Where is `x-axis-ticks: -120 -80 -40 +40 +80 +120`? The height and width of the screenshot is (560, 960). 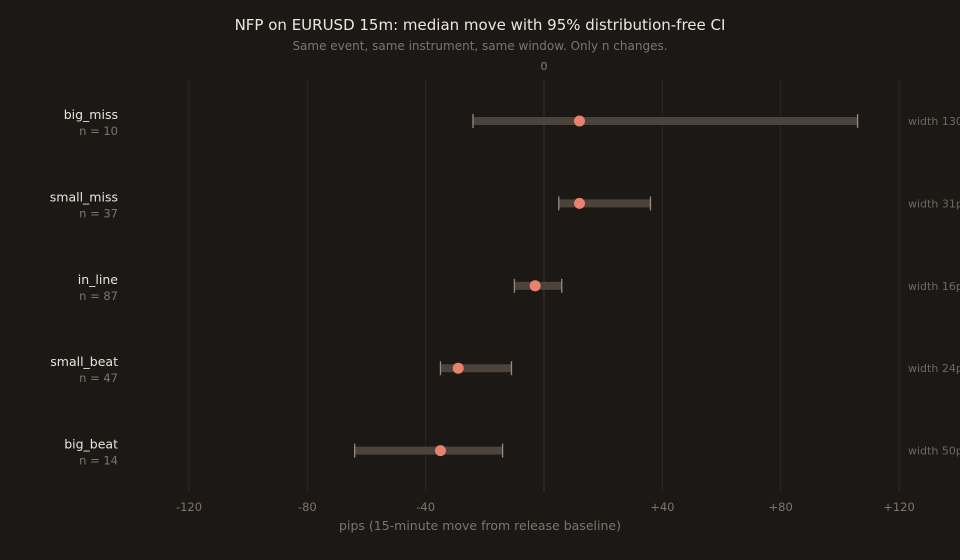 x-axis-ticks: -120 -80 -40 +40 +80 +120 is located at coordinates (545, 507).